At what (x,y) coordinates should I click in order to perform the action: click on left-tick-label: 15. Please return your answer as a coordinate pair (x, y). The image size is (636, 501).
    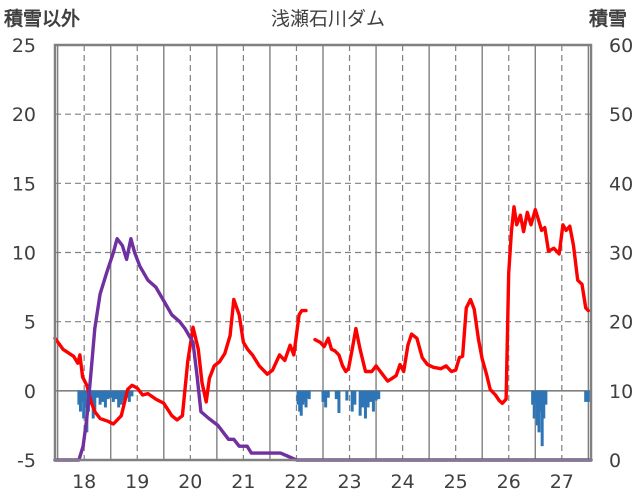
    Looking at the image, I should click on (24, 184).